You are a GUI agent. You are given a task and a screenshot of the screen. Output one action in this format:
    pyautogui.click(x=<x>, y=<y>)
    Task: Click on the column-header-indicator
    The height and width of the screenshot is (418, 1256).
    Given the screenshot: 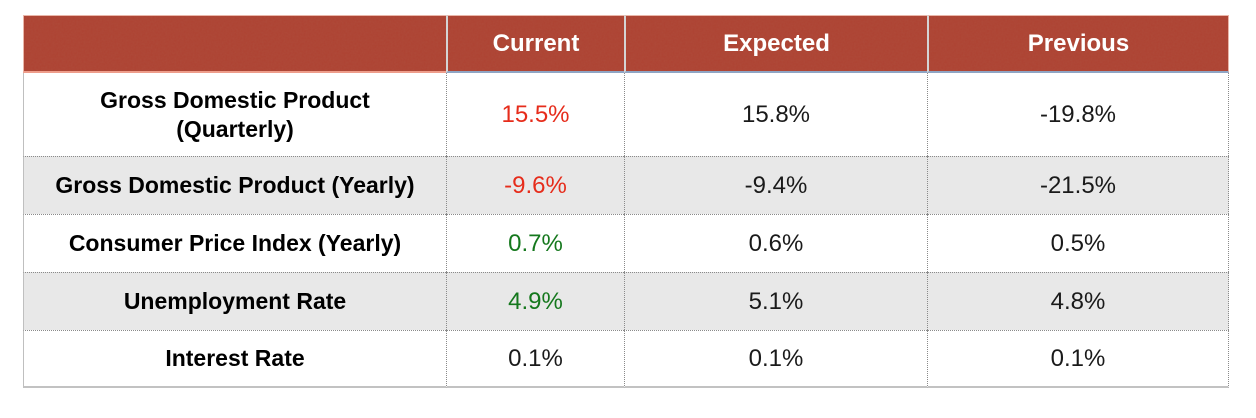 What is the action you would take?
    pyautogui.click(x=234, y=44)
    